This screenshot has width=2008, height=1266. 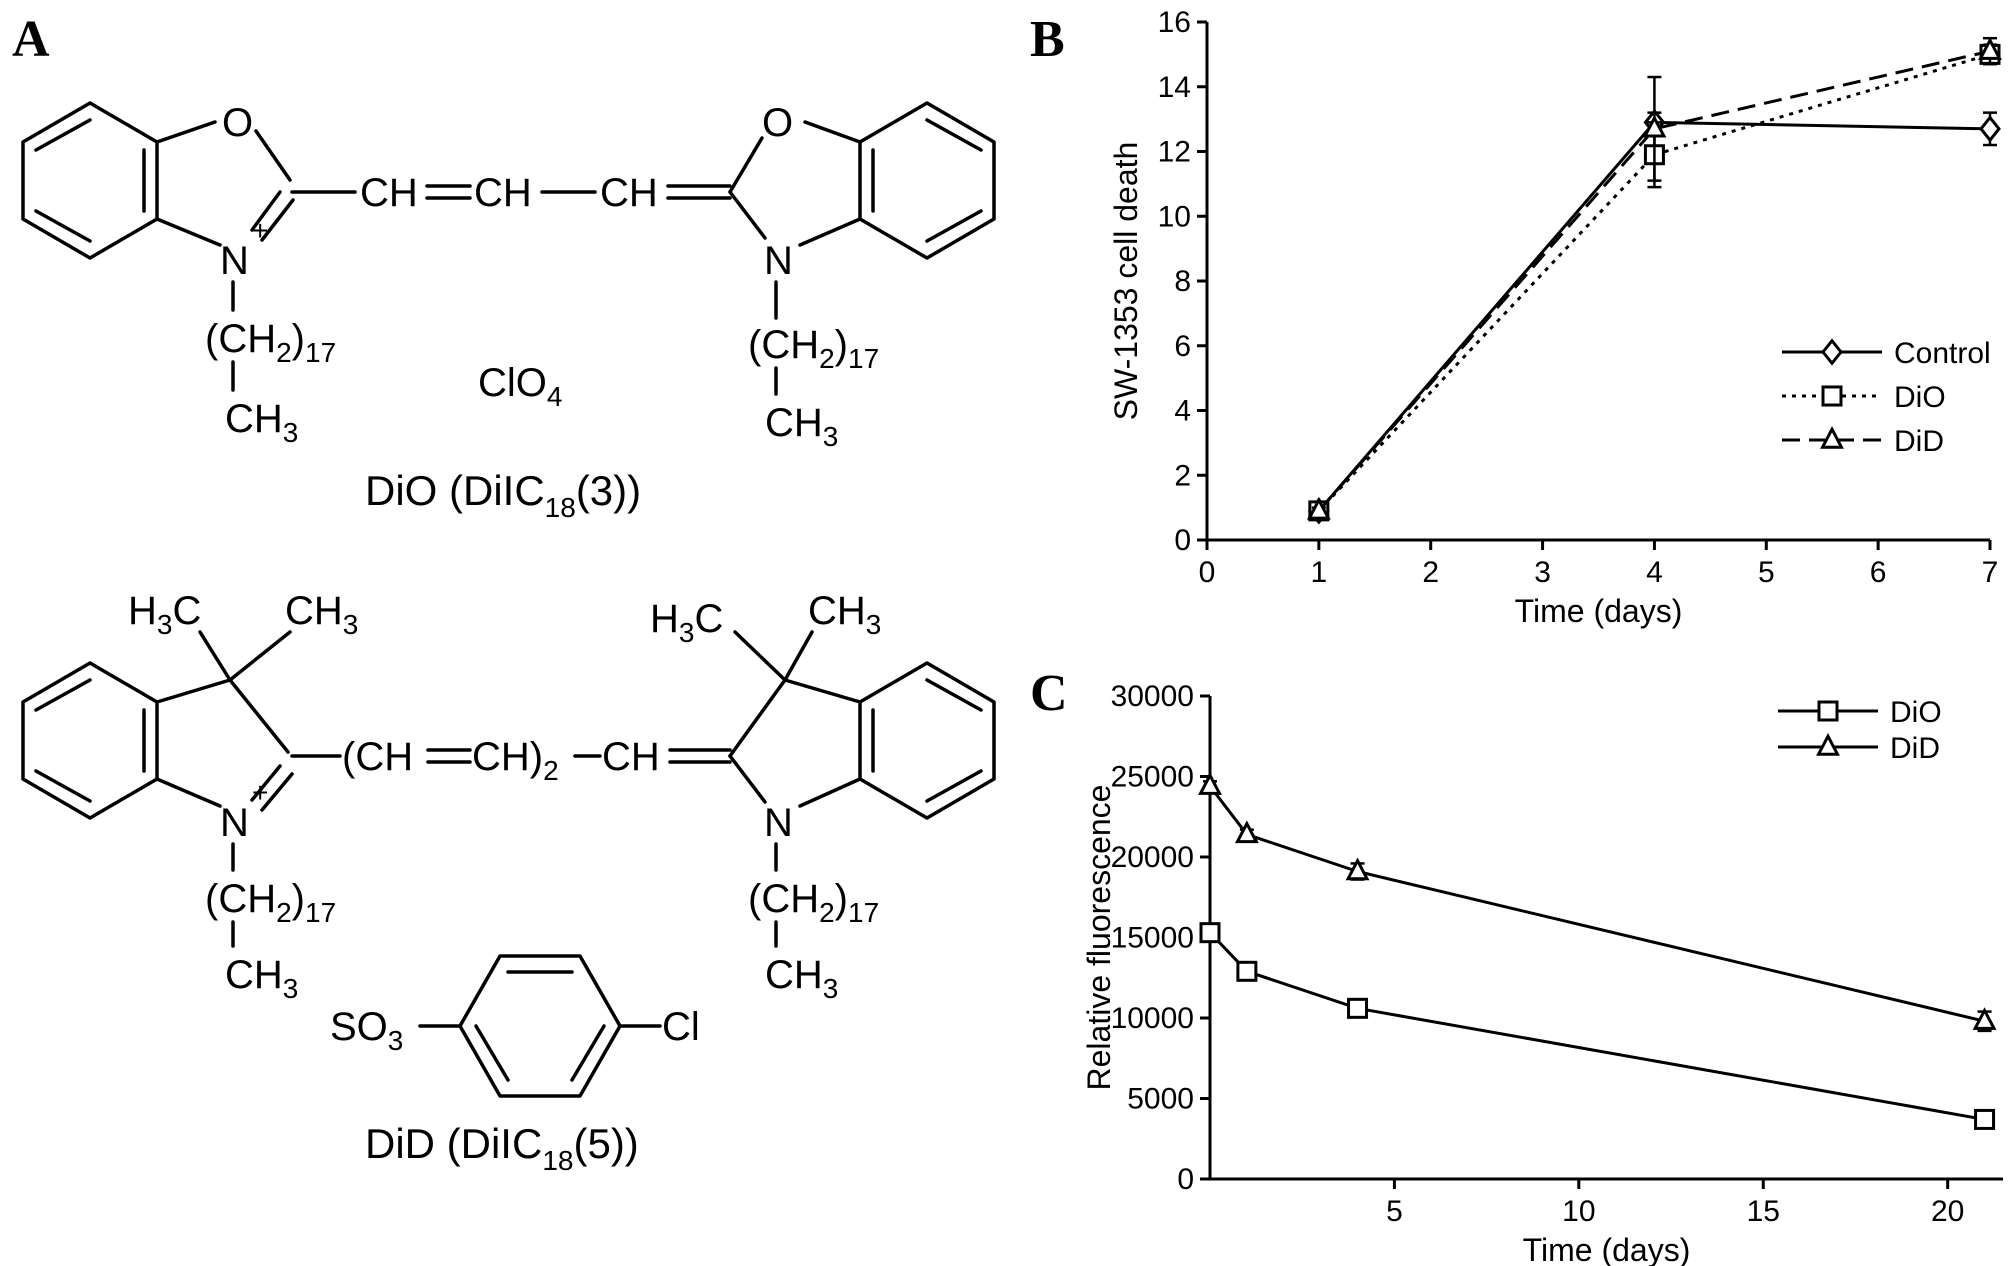 What do you see at coordinates (270, 902) in the screenshot?
I see `did-left-chain: (CH2)17` at bounding box center [270, 902].